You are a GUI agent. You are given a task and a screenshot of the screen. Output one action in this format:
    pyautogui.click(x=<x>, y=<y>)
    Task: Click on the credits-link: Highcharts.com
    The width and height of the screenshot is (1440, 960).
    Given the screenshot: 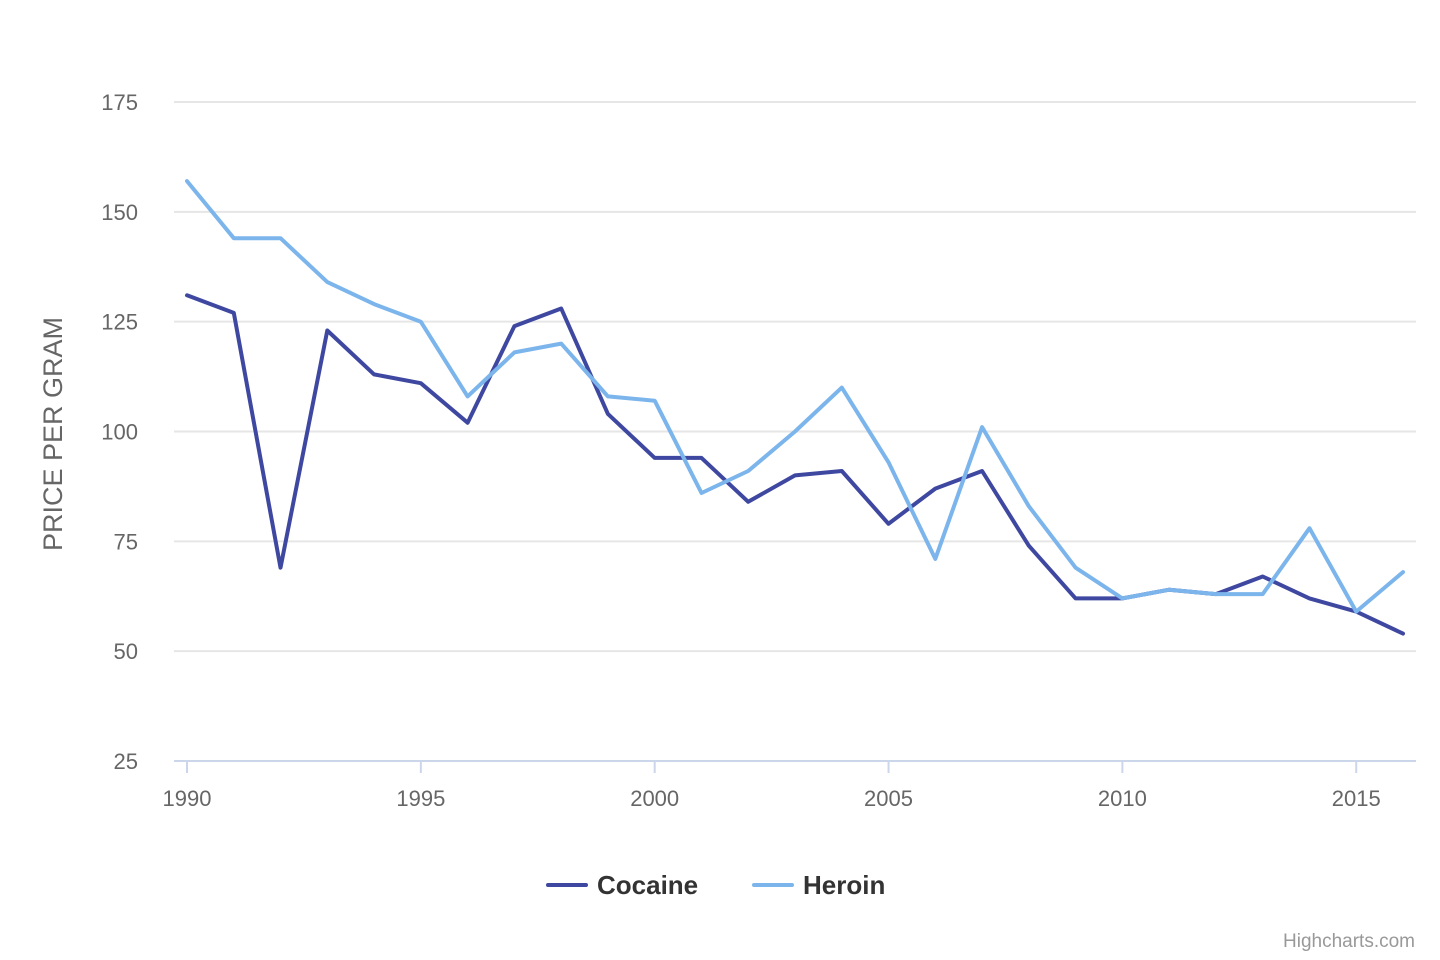 What is the action you would take?
    pyautogui.click(x=1349, y=941)
    